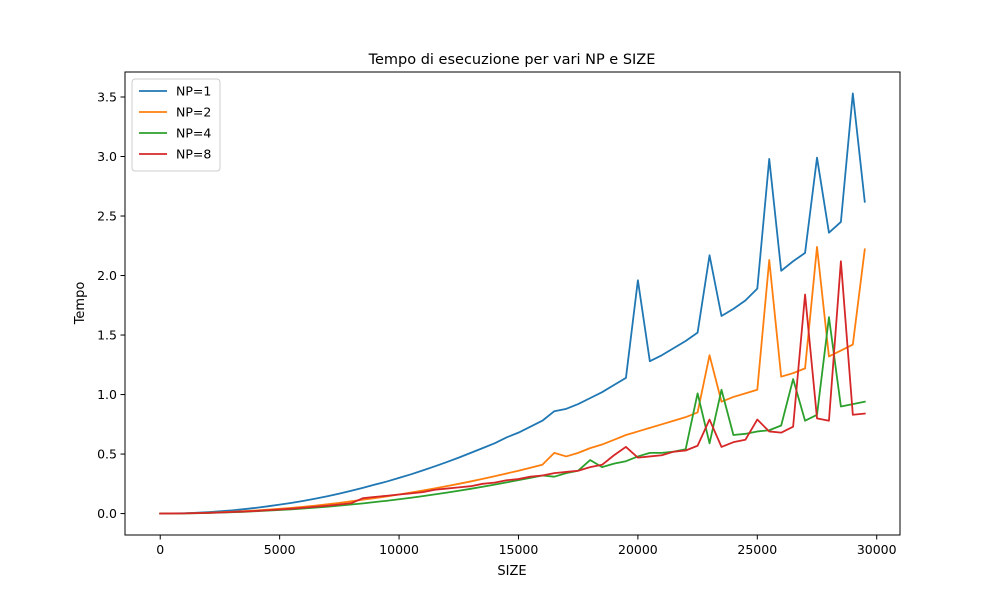  What do you see at coordinates (193, 91) in the screenshot?
I see `legend-label: NP=1` at bounding box center [193, 91].